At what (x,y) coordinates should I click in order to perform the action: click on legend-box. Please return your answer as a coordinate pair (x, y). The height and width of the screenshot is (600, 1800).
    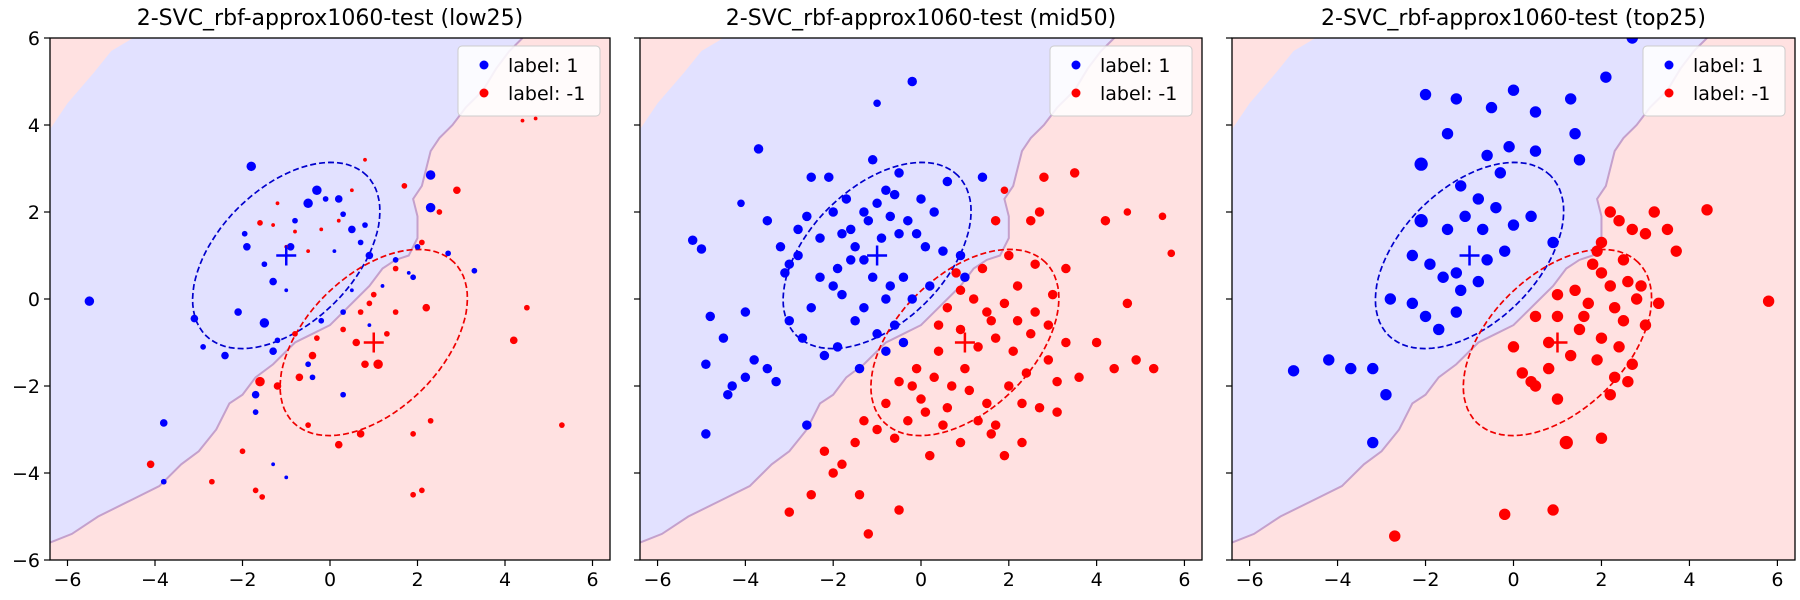
    Looking at the image, I should click on (529, 81).